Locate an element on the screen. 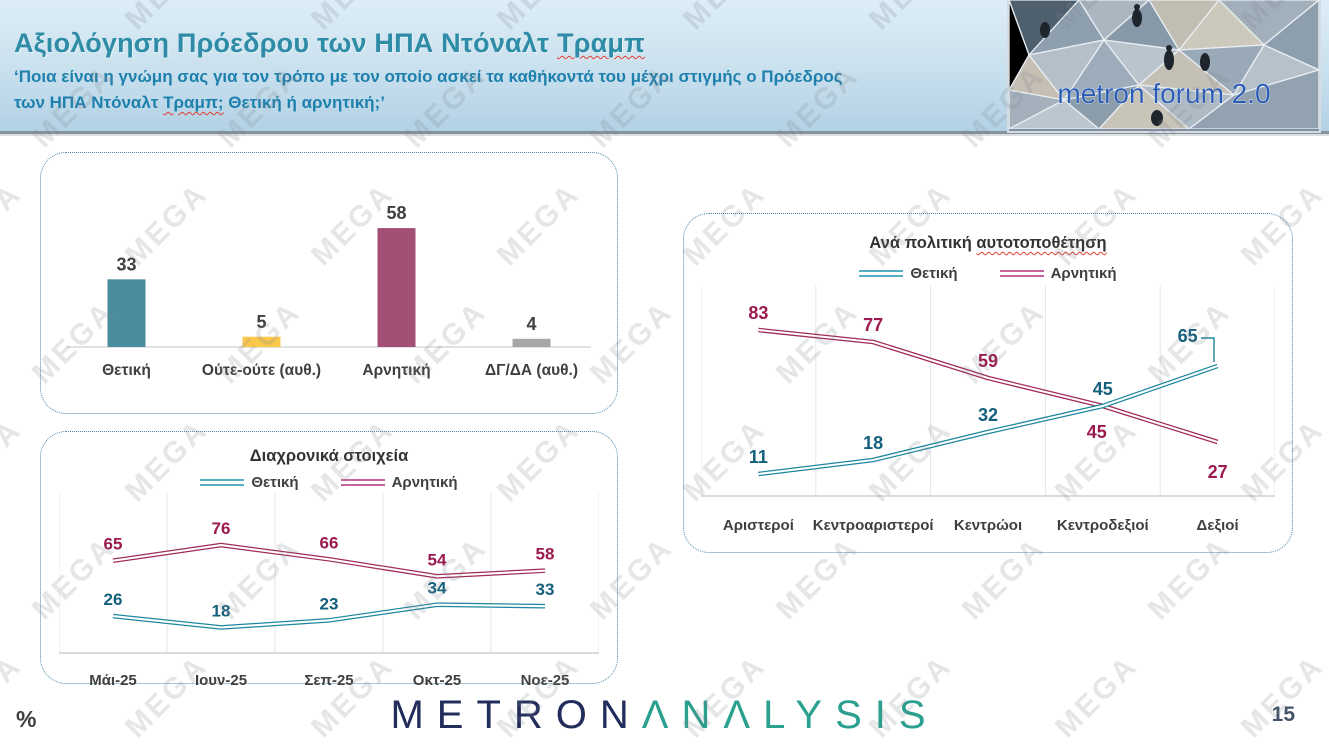 This screenshot has width=1329, height=749. subtitle-line-2-tail: Θετική ή αρνητική;’ is located at coordinates (304, 102).